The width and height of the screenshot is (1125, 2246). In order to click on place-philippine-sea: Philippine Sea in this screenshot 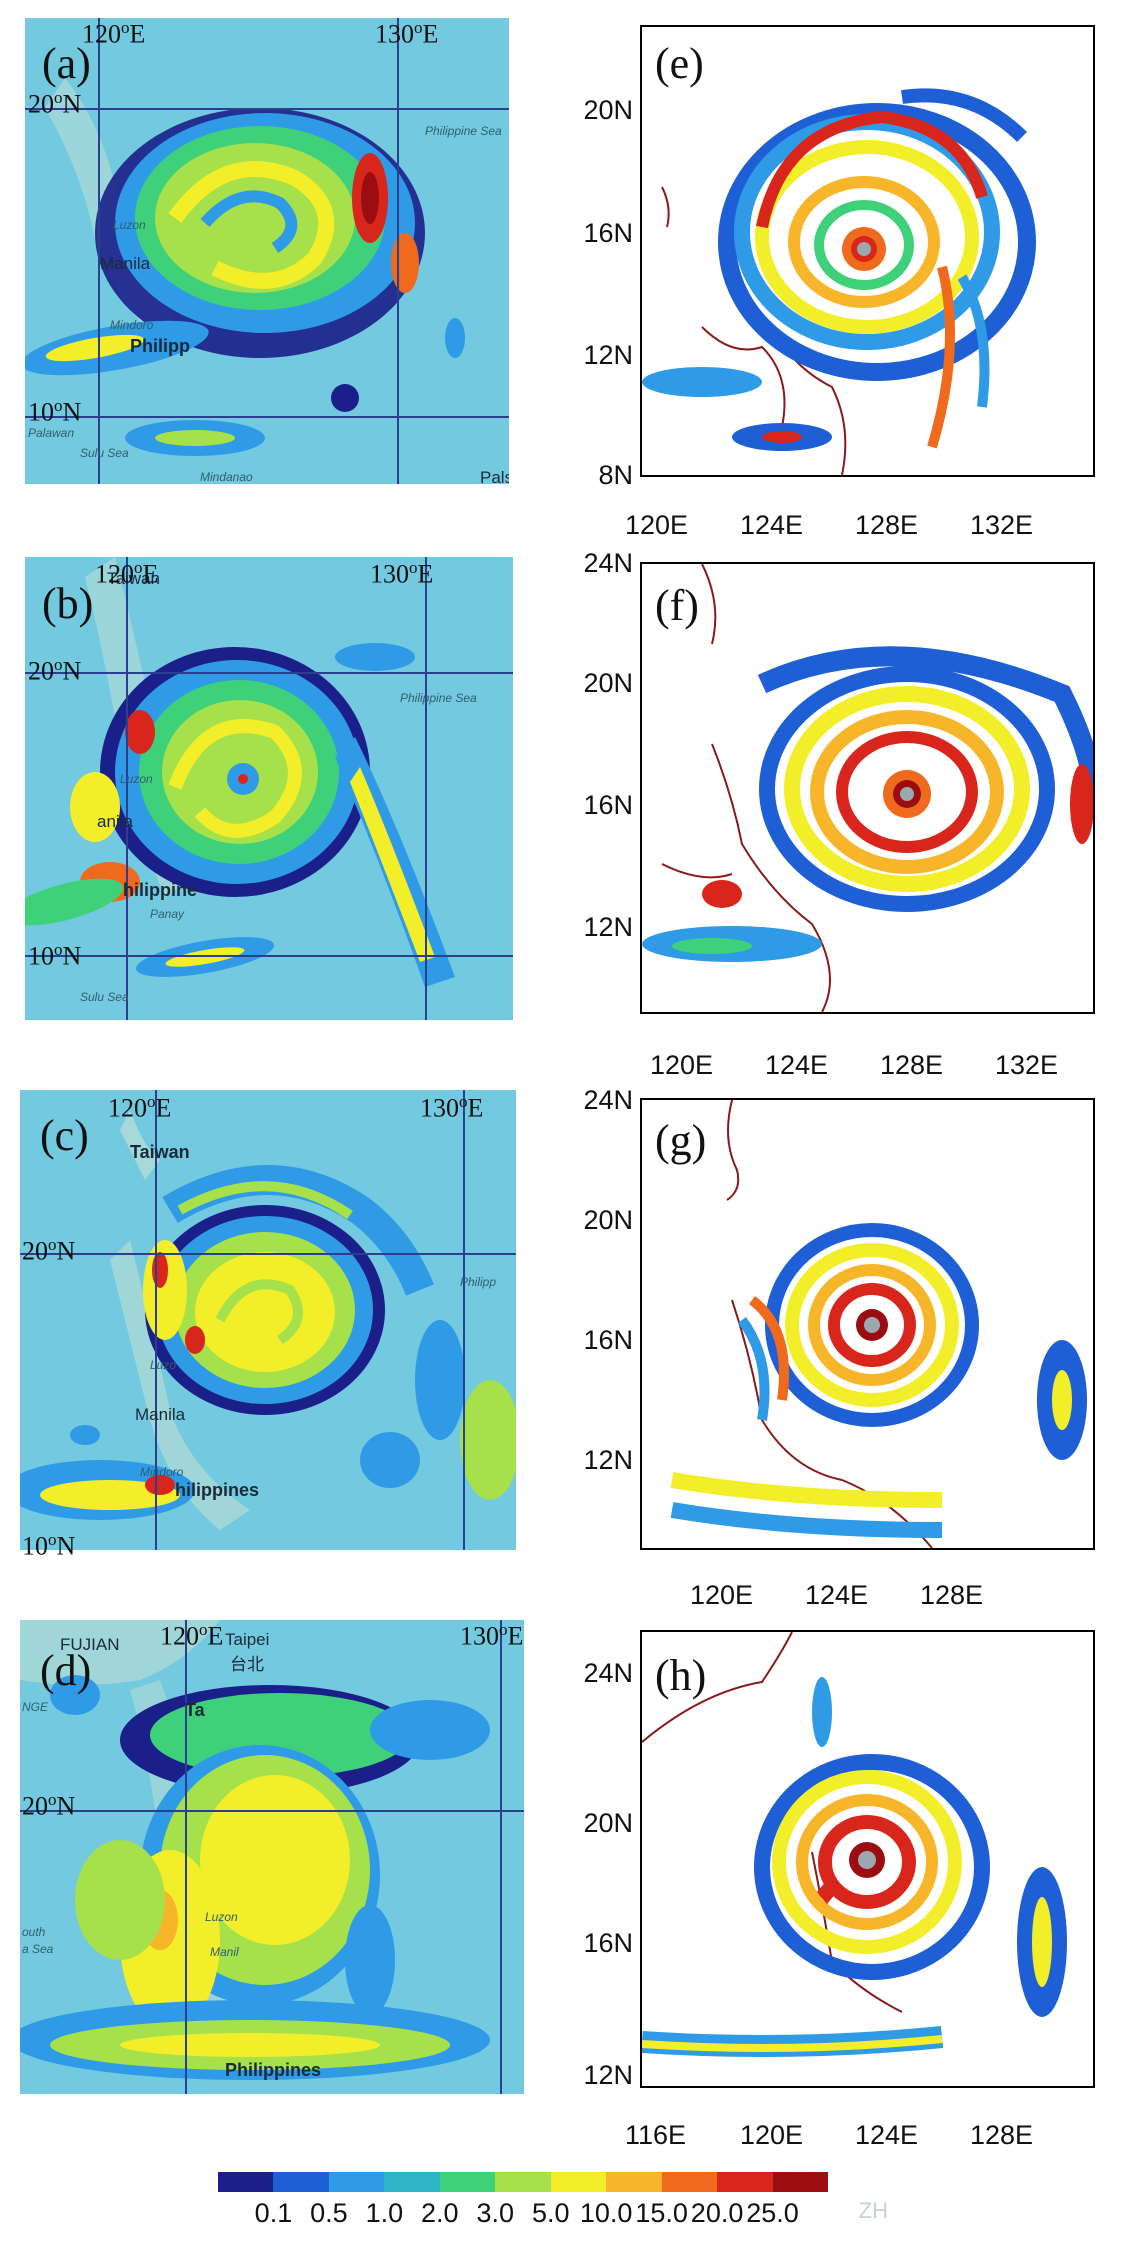, I will do `click(438, 698)`.